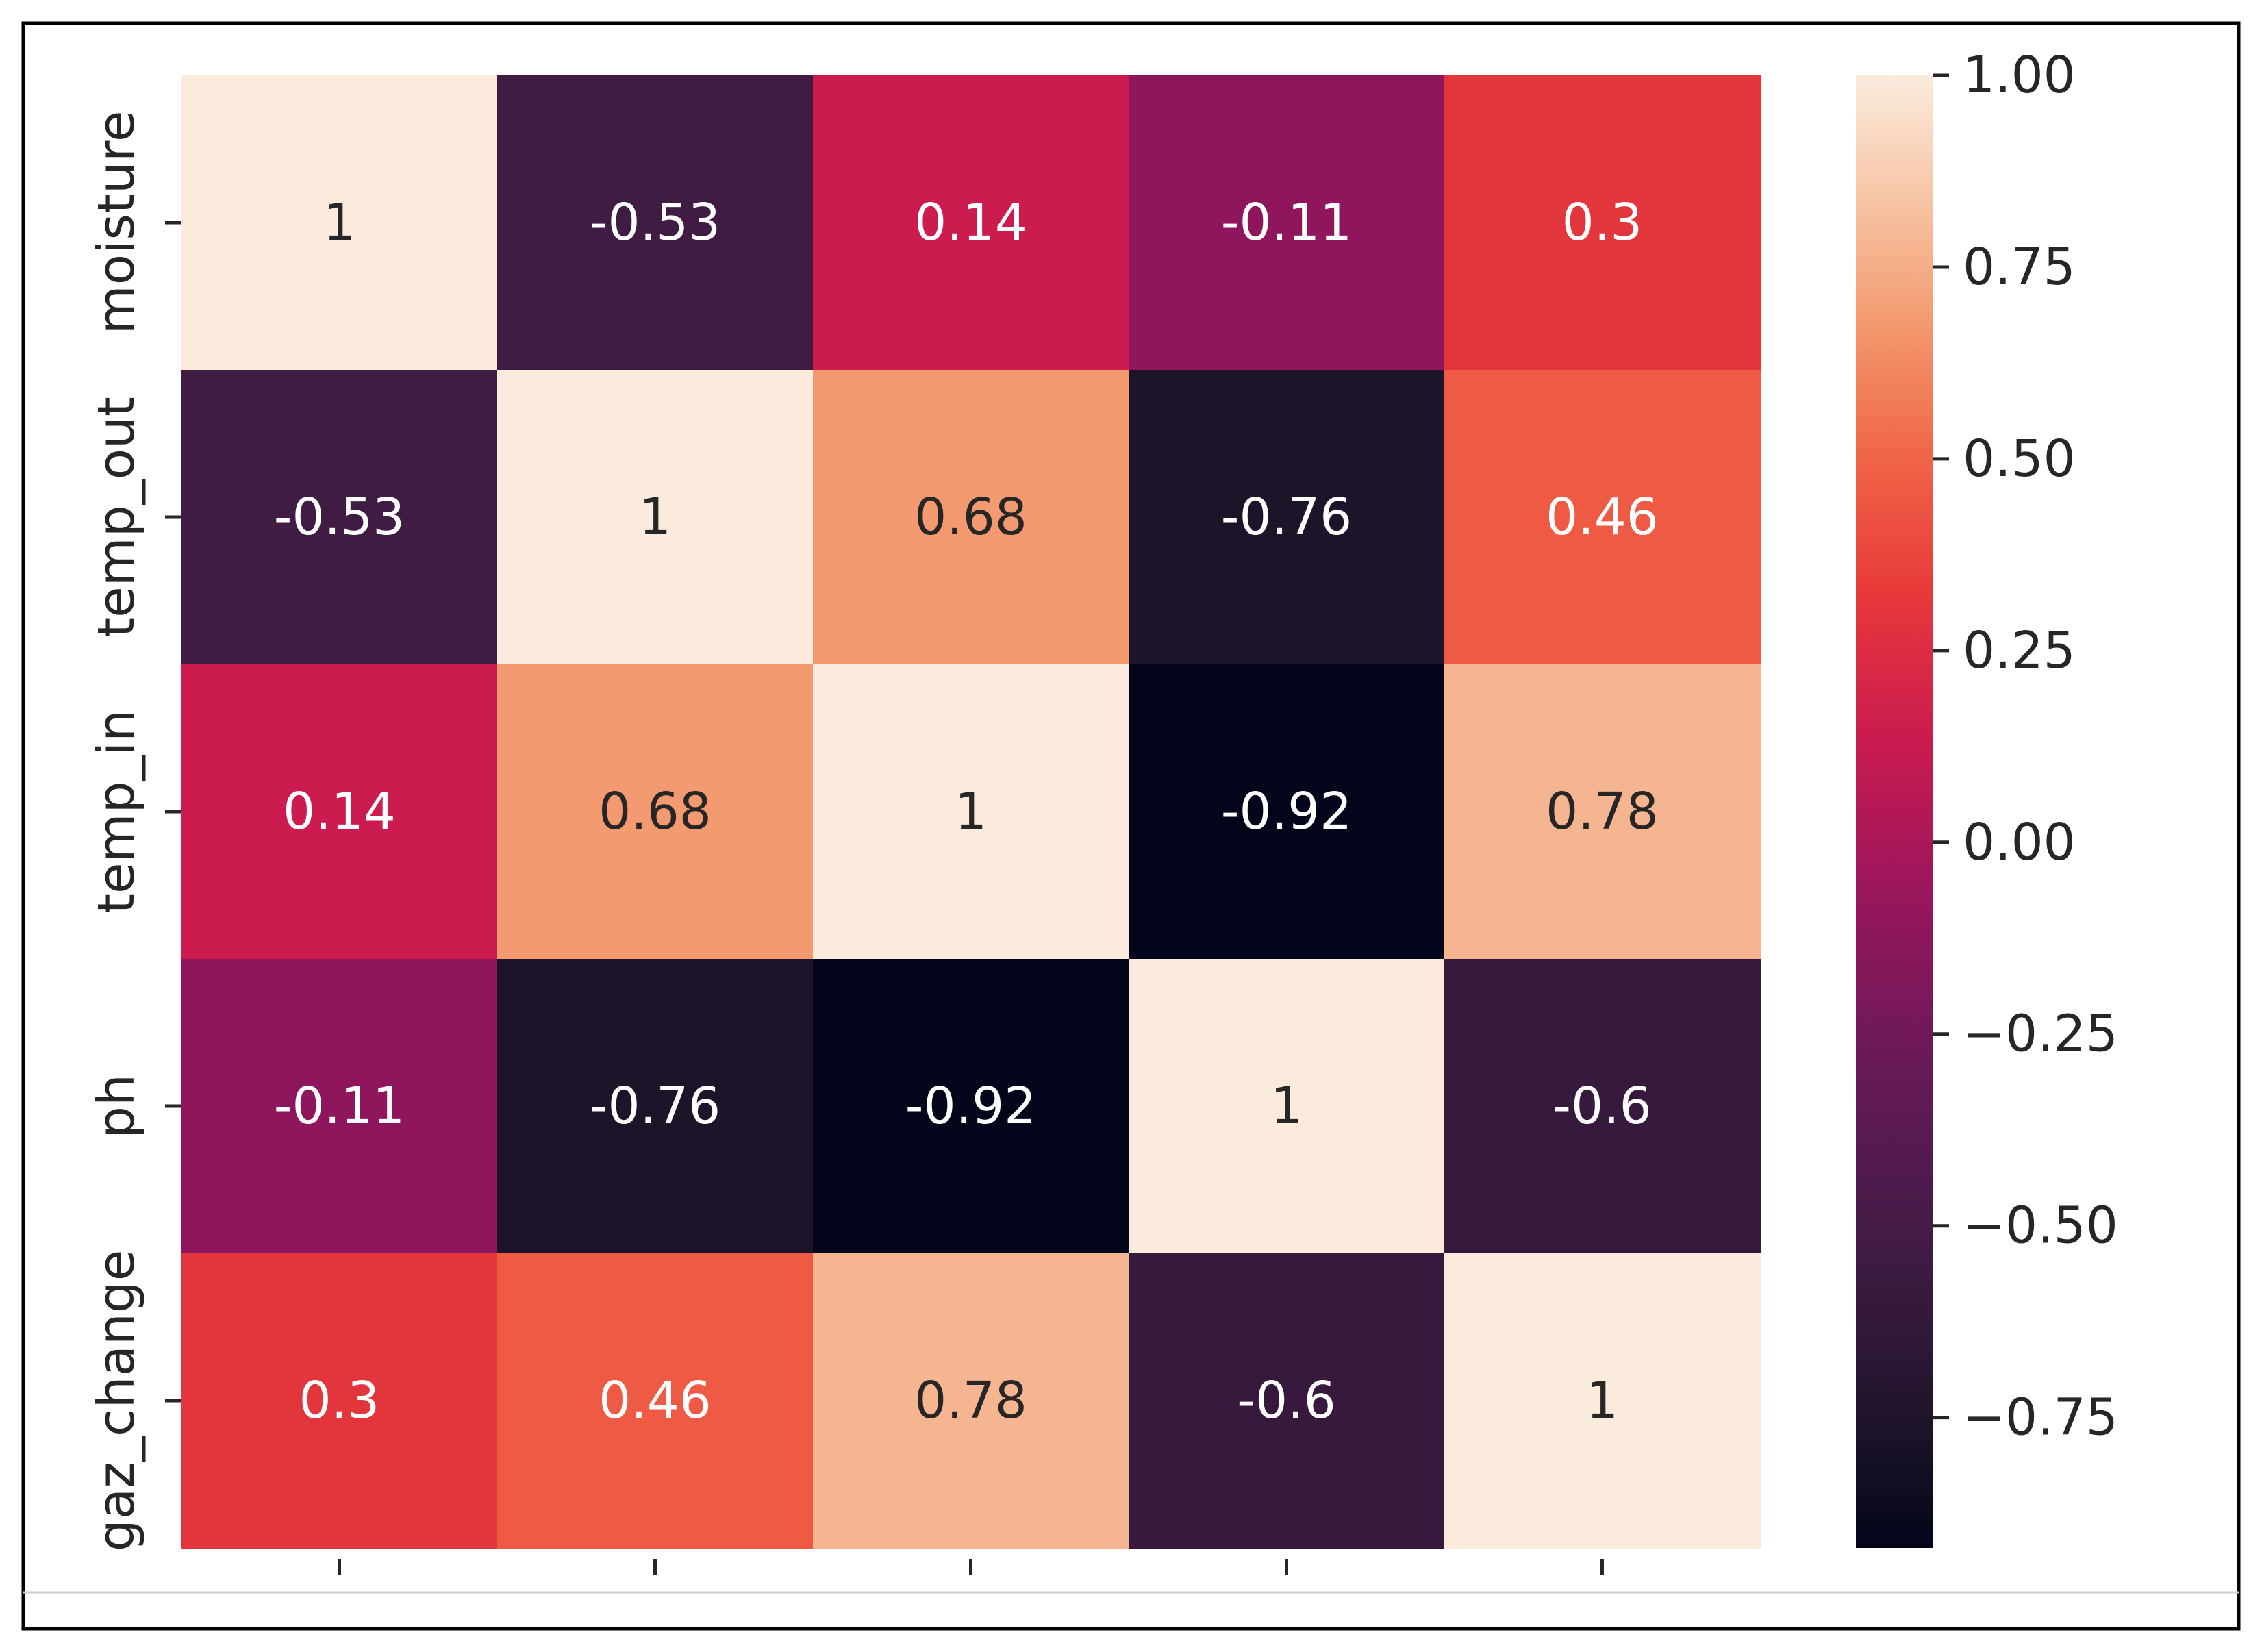 This screenshot has height=1652, width=2262. What do you see at coordinates (116, 223) in the screenshot?
I see `y-tick-label: moisture` at bounding box center [116, 223].